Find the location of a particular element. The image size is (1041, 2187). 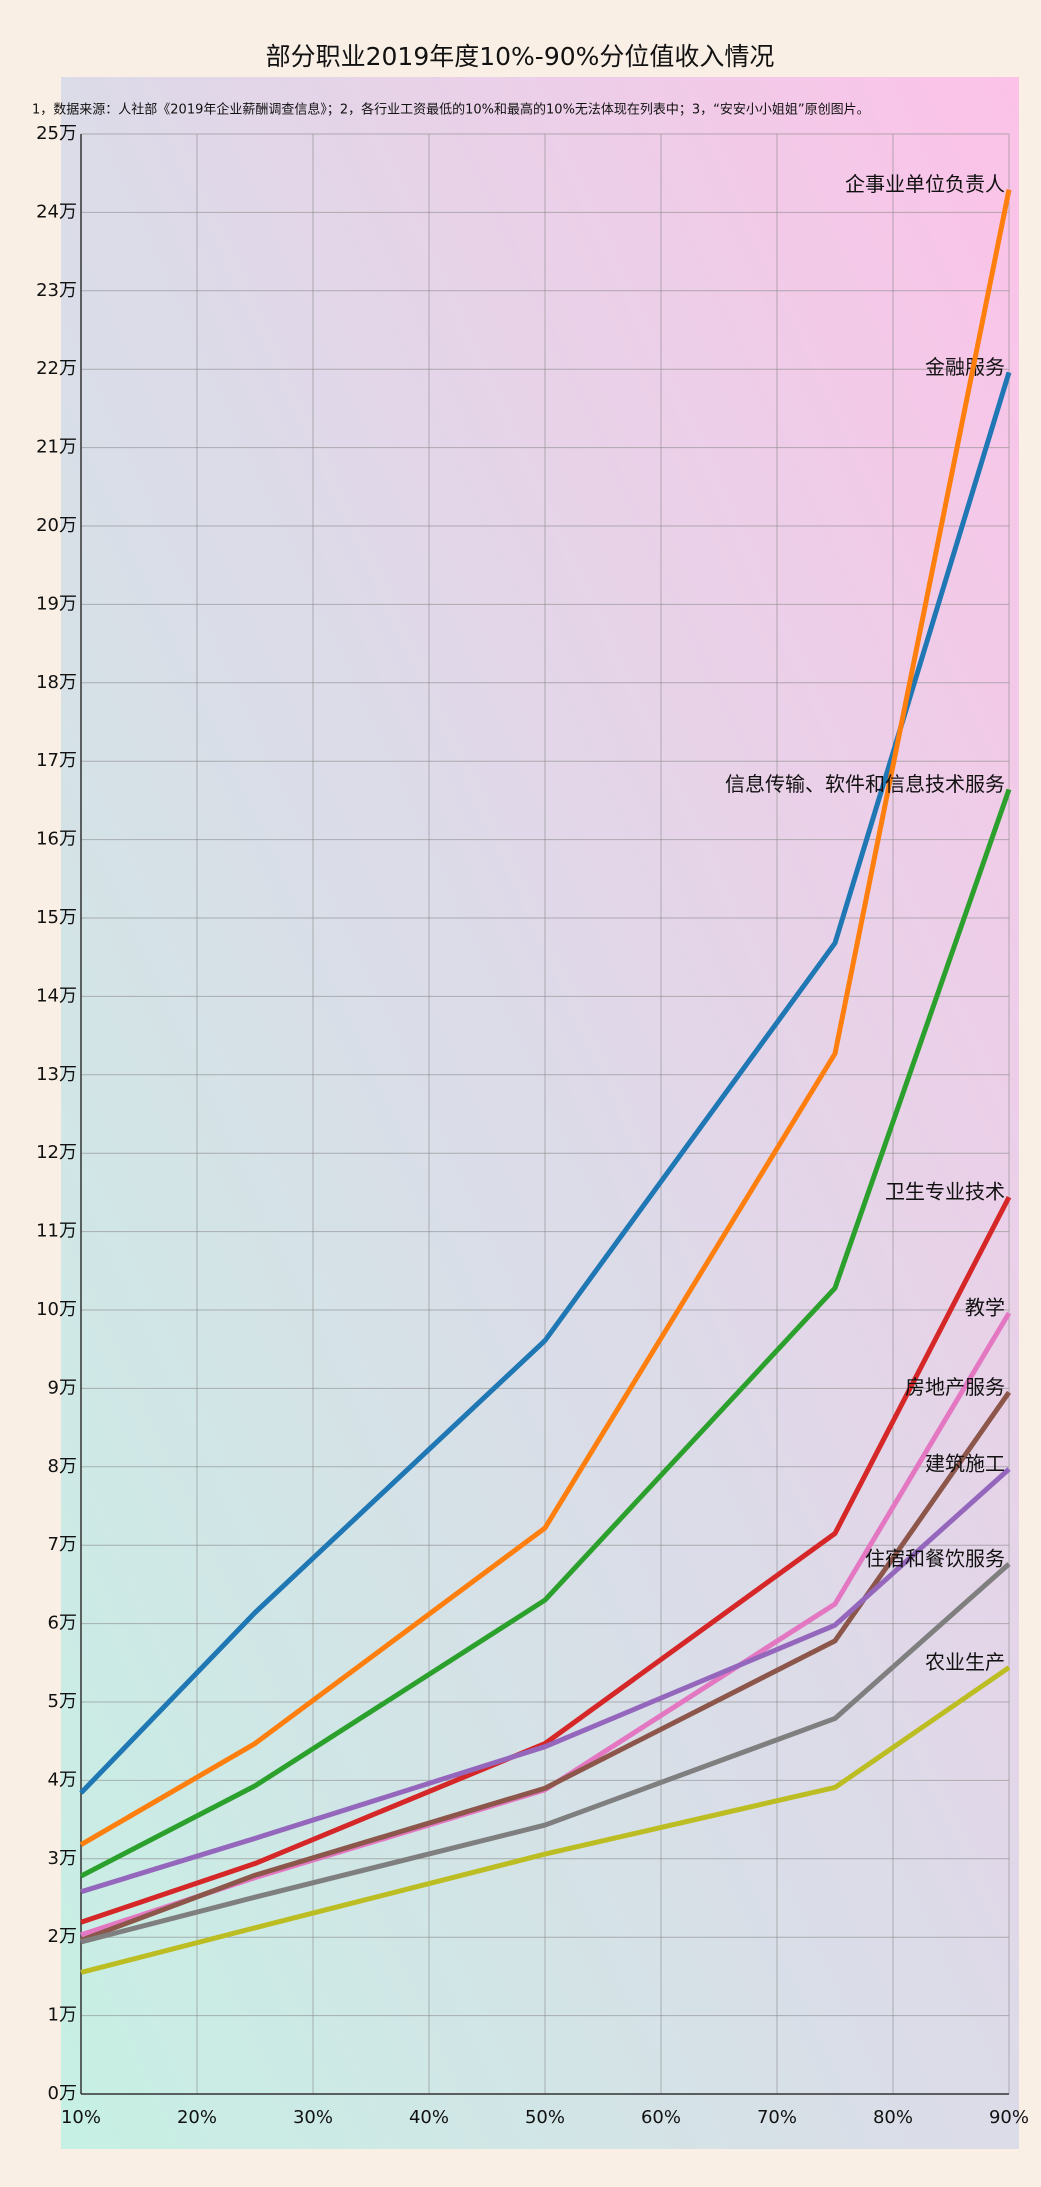

y-tick-label: 2万 is located at coordinates (62, 1936).